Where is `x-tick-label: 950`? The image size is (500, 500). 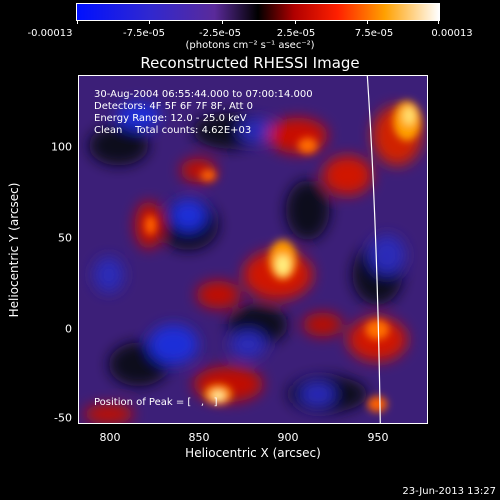 x-tick-label: 950 is located at coordinates (378, 437).